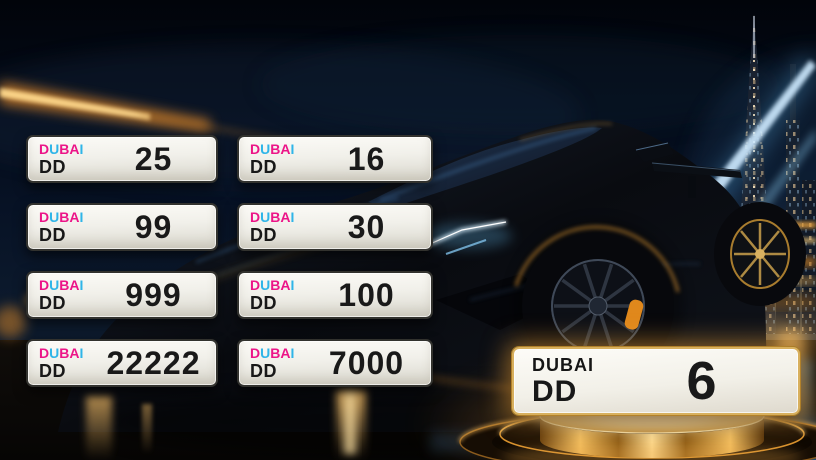 The image size is (816, 460). I want to click on plate-number: 30, so click(366, 226).